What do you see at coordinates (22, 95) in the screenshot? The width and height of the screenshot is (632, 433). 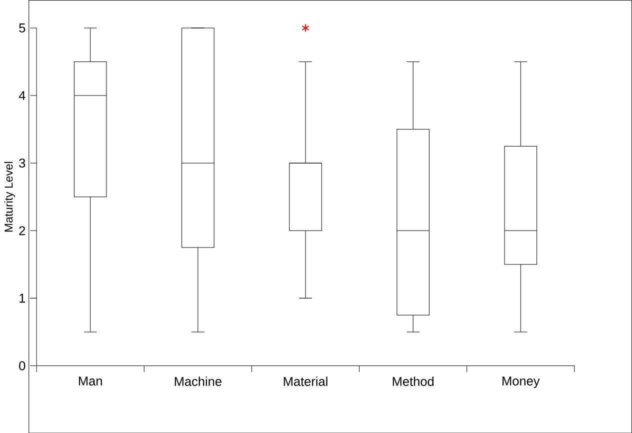 I see `y-tick-label: 4` at bounding box center [22, 95].